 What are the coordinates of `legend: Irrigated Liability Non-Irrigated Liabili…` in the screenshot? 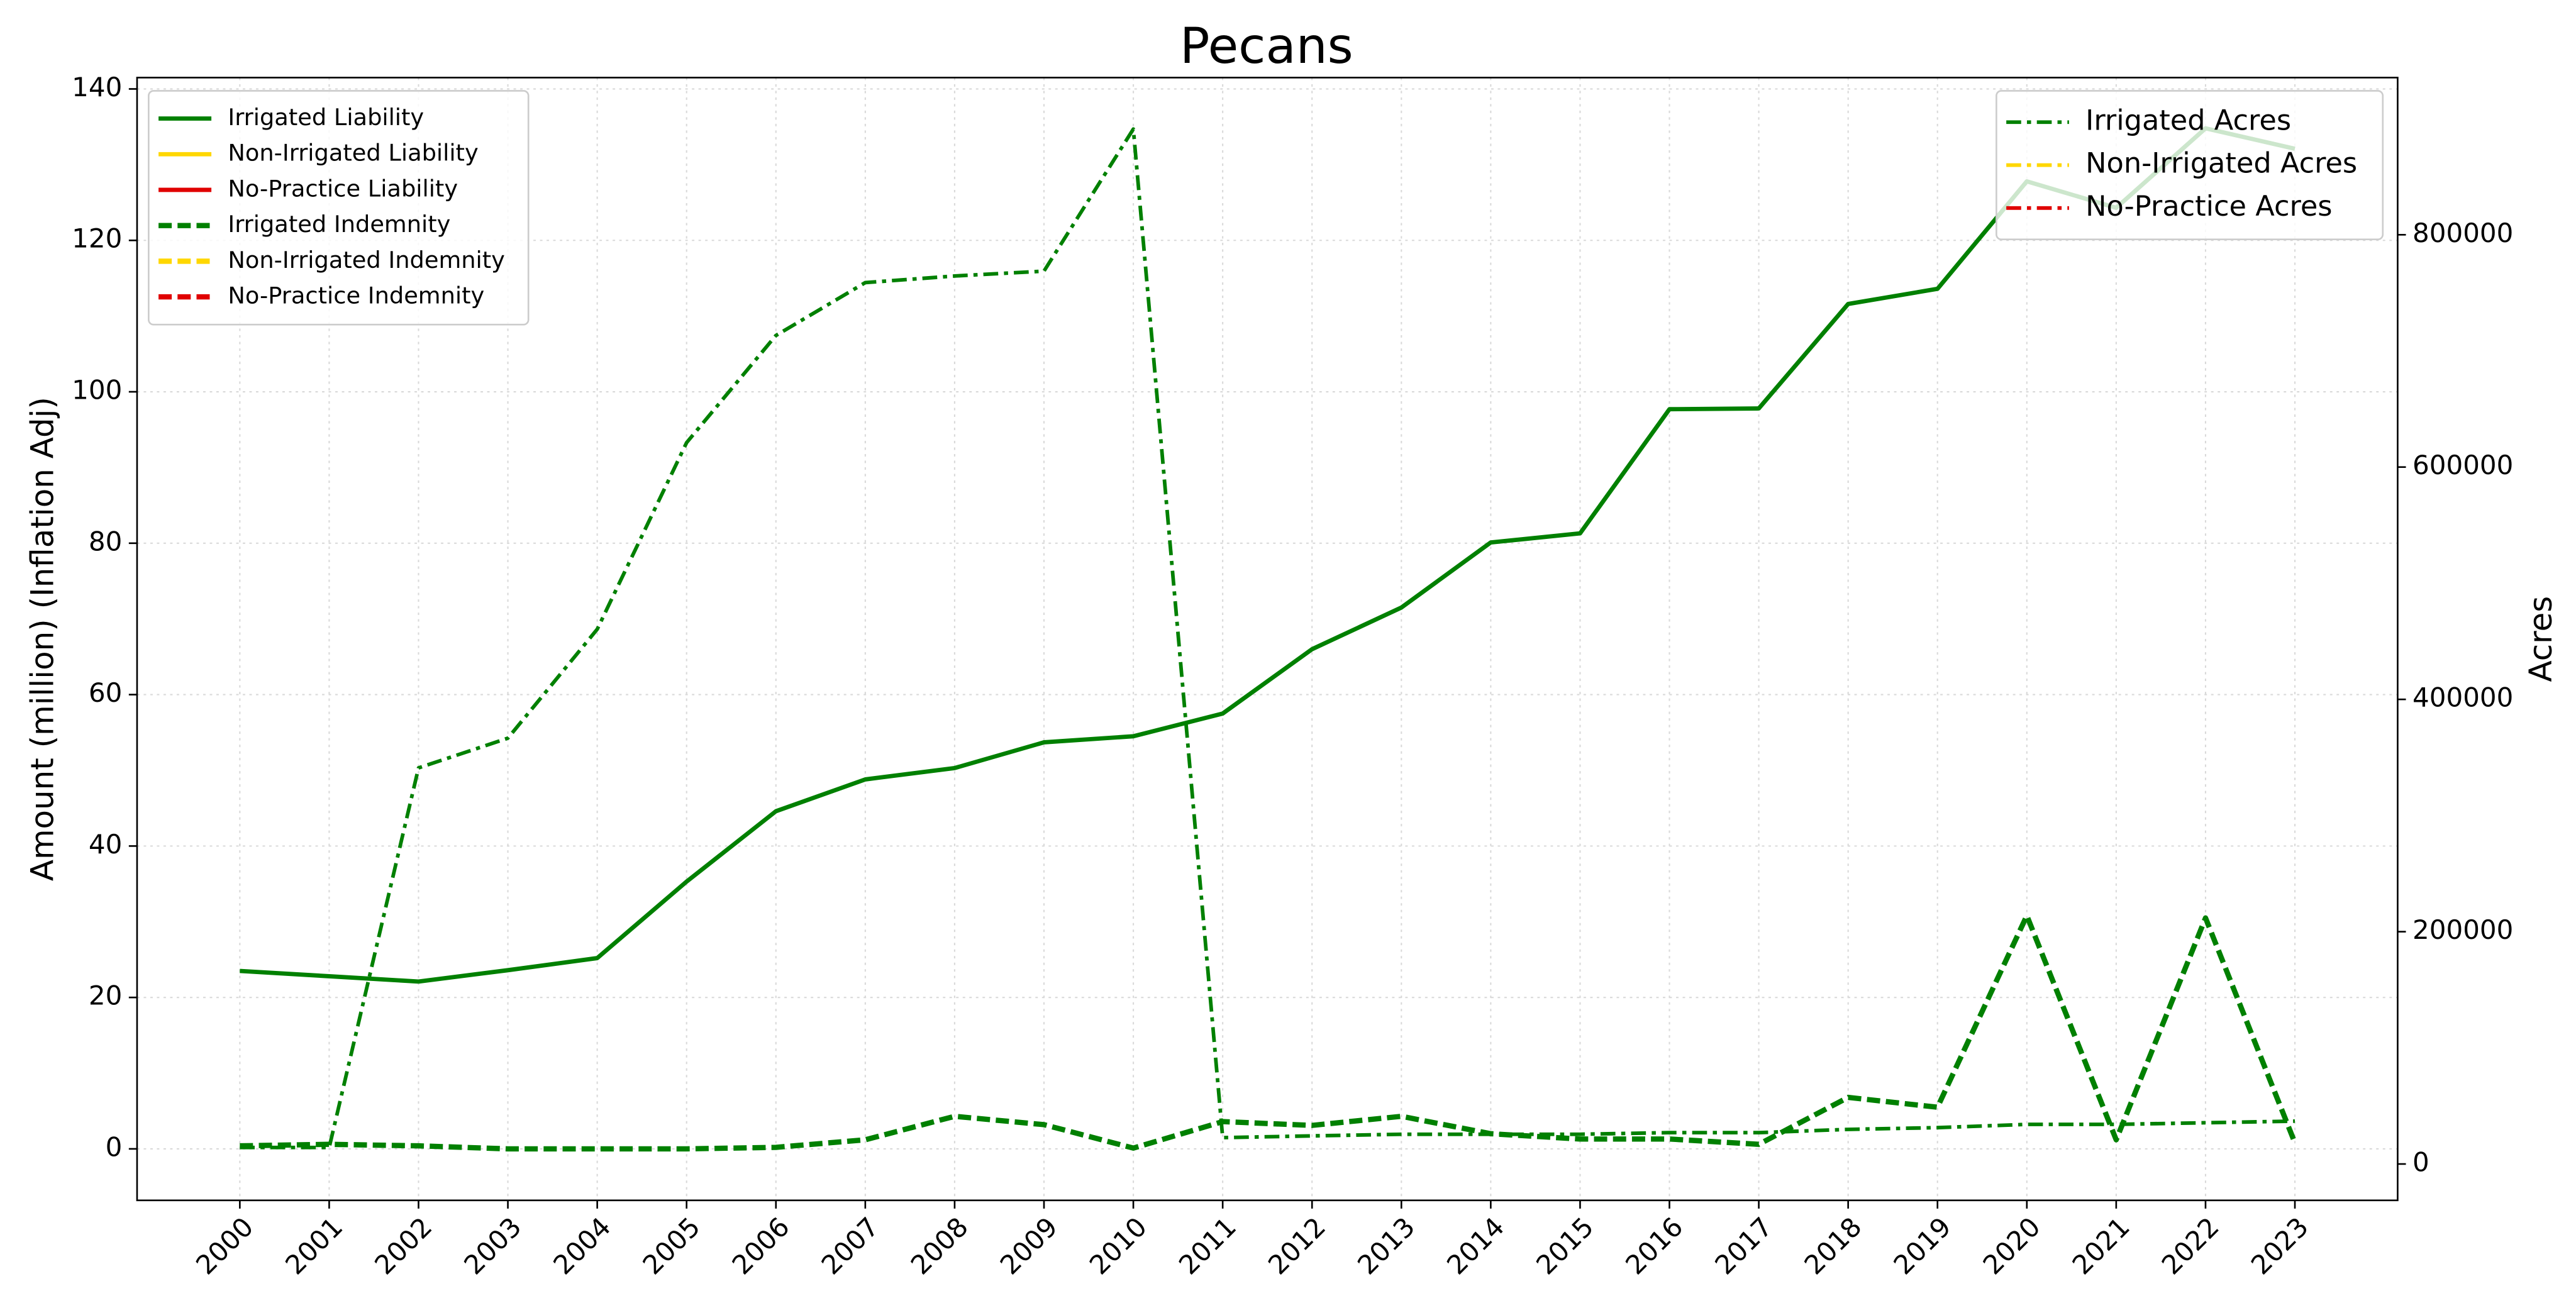 It's located at (339, 208).